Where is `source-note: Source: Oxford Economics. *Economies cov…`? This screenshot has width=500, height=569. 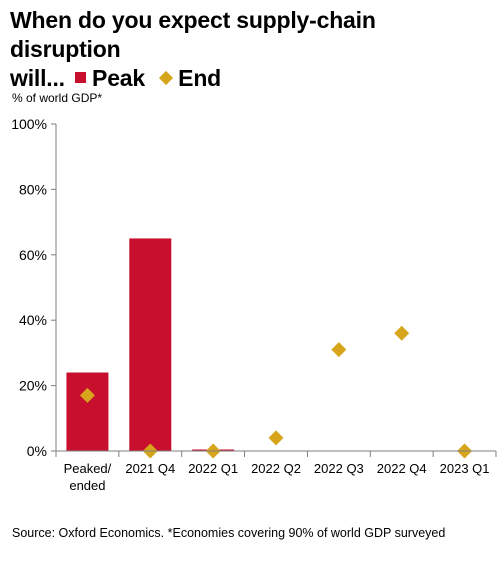 source-note: Source: Oxford Economics. *Economies cov… is located at coordinates (229, 533).